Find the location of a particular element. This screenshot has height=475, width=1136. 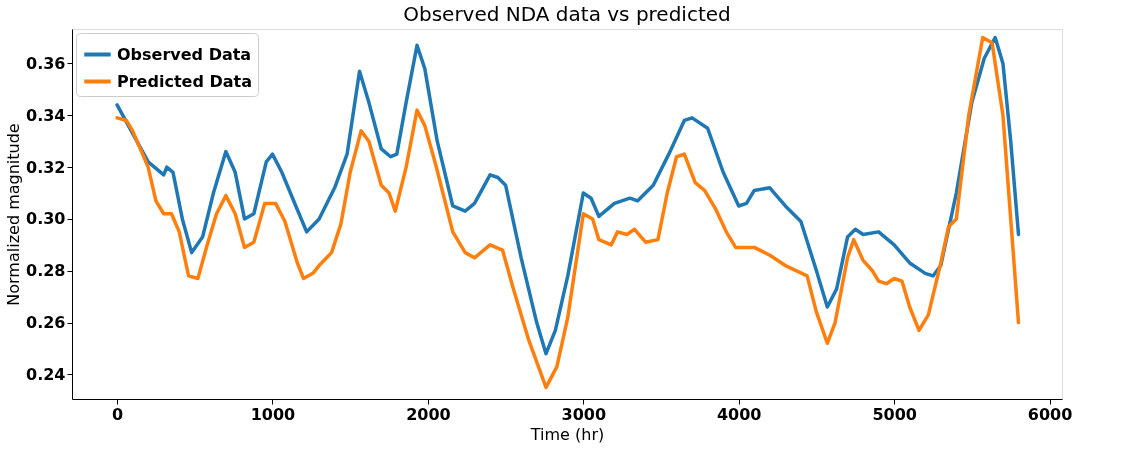

y-axis-title: Normalized magnitude is located at coordinates (14, 214).